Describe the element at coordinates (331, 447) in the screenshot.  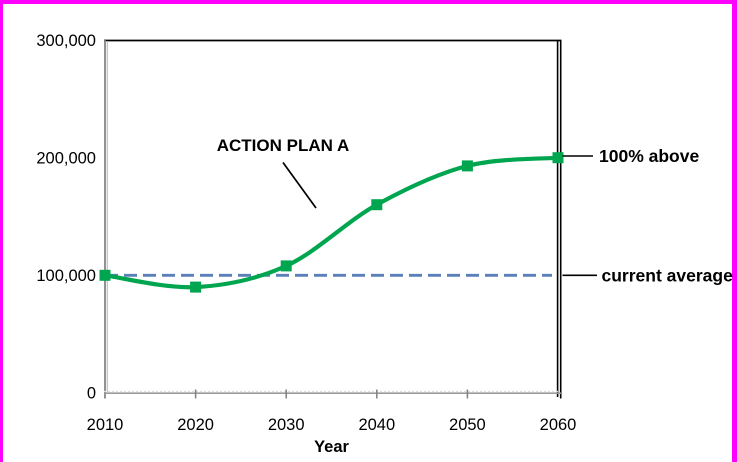
I see `x-axis-title: Year` at that location.